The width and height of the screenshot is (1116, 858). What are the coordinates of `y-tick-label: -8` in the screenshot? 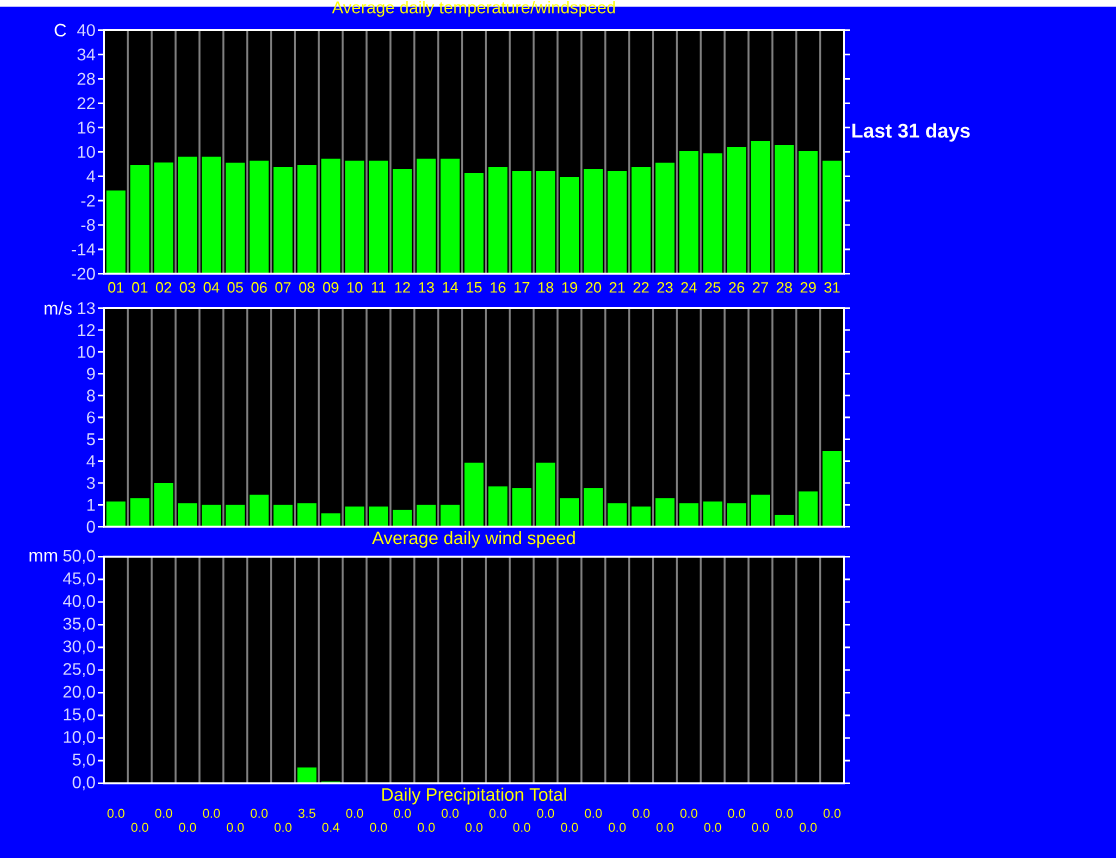 It's located at (88, 224).